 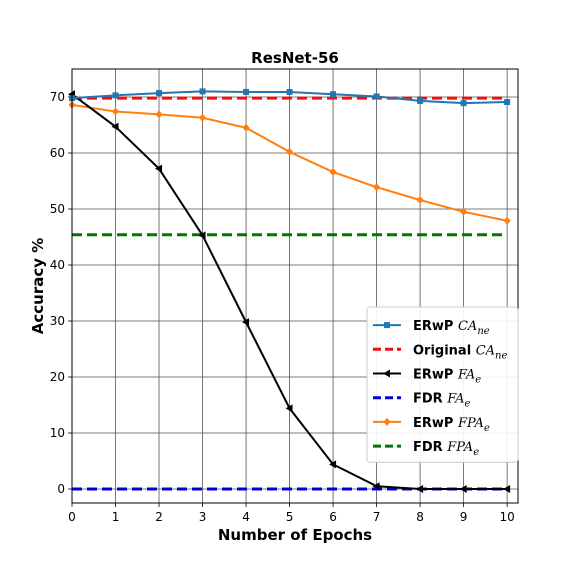 What do you see at coordinates (444, 350) in the screenshot?
I see `legend-name: Original` at bounding box center [444, 350].